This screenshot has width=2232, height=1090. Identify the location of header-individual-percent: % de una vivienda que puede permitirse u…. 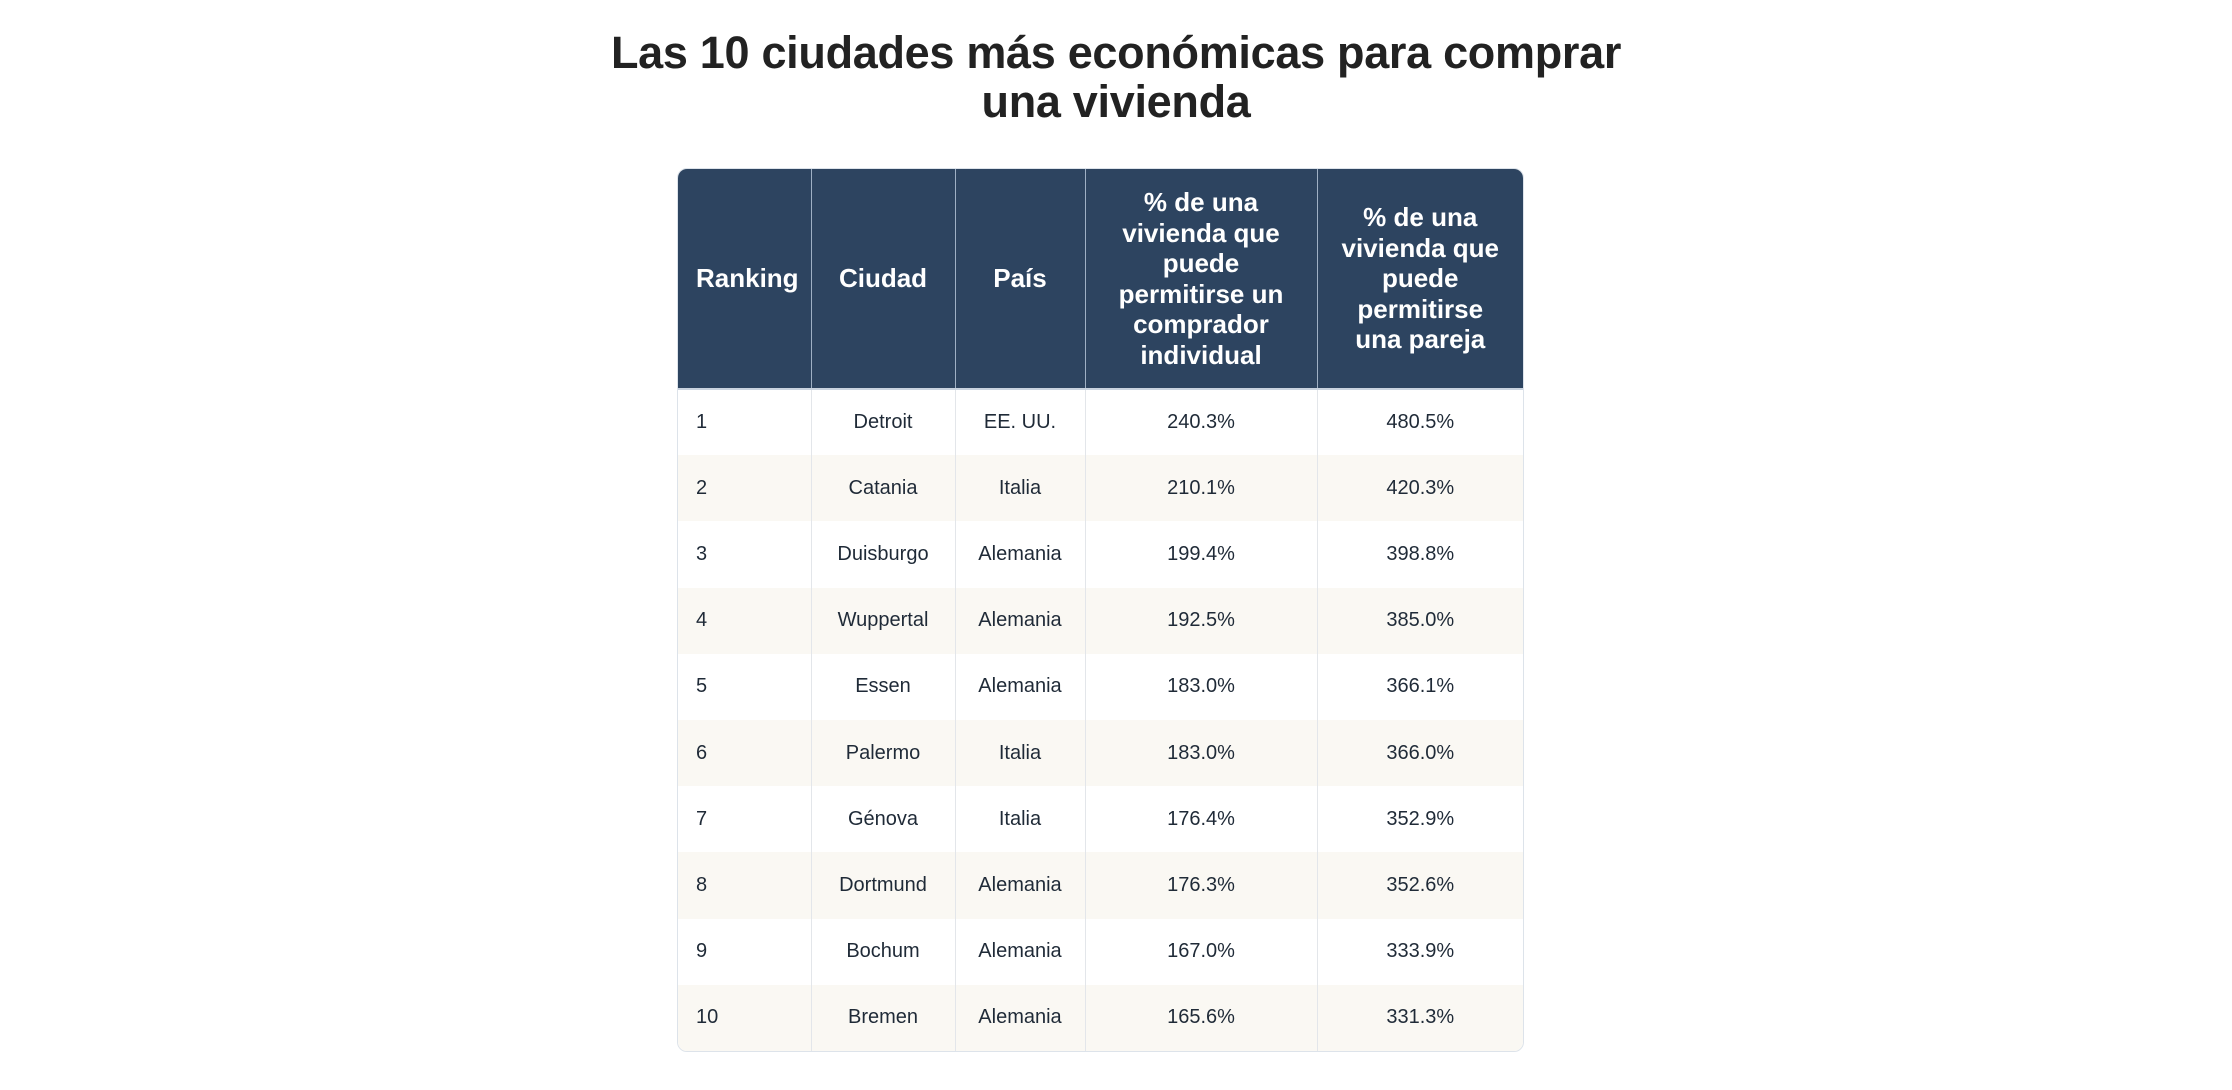
(1201, 279).